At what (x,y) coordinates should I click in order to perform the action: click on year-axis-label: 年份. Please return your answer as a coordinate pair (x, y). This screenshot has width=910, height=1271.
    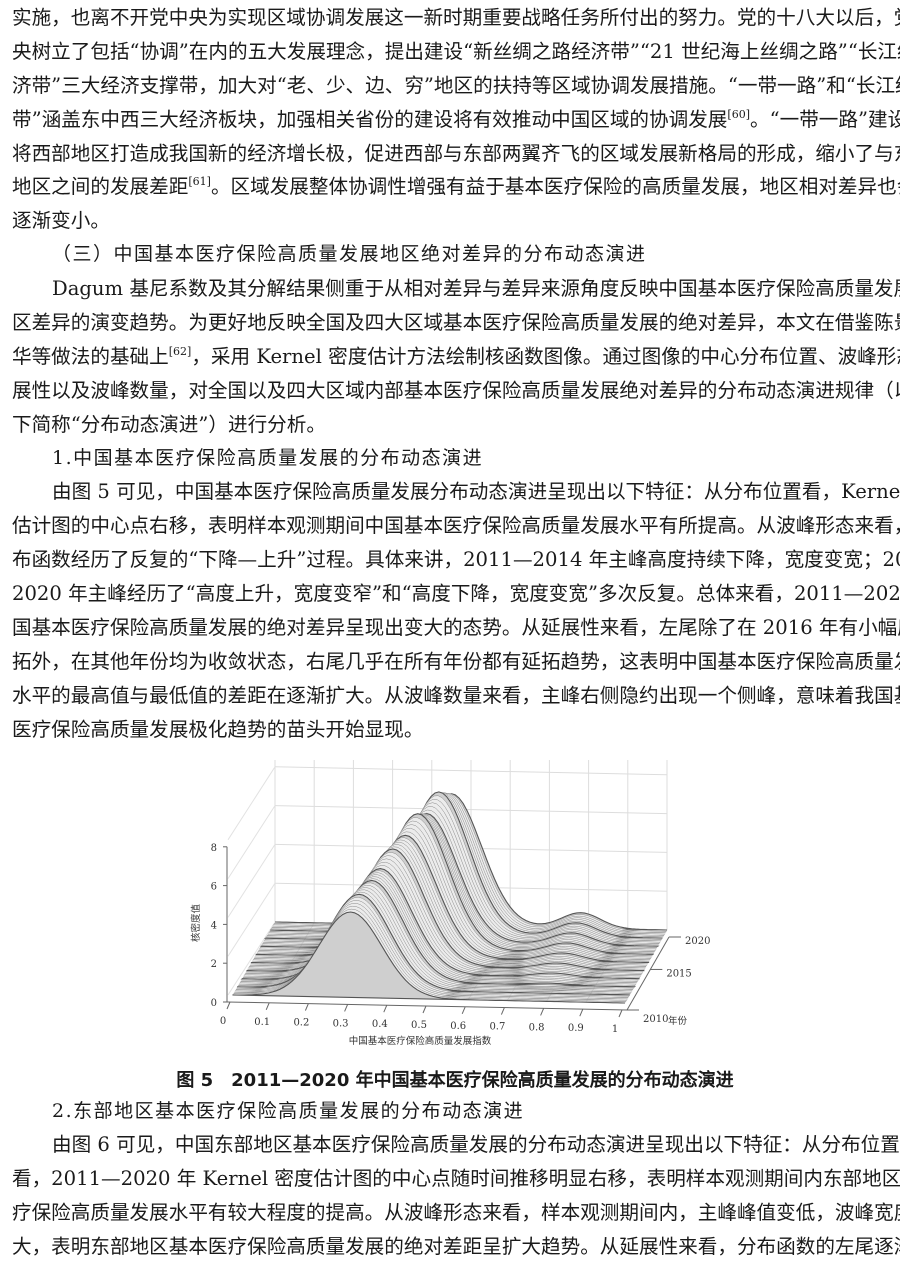
    Looking at the image, I should click on (678, 1021).